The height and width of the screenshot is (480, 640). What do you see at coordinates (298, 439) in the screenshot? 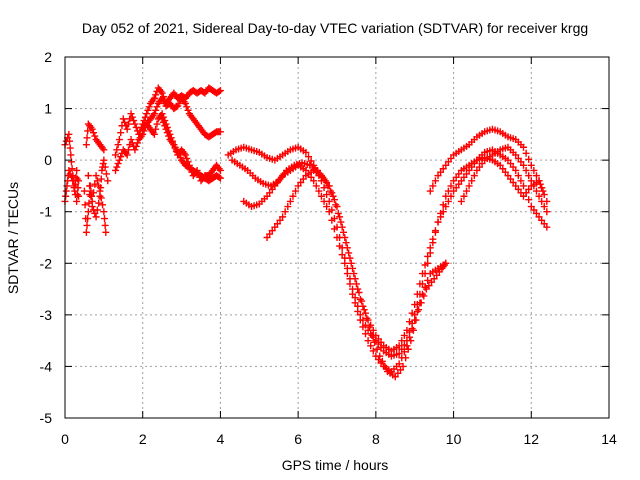
I see `x-tick-label: 6` at bounding box center [298, 439].